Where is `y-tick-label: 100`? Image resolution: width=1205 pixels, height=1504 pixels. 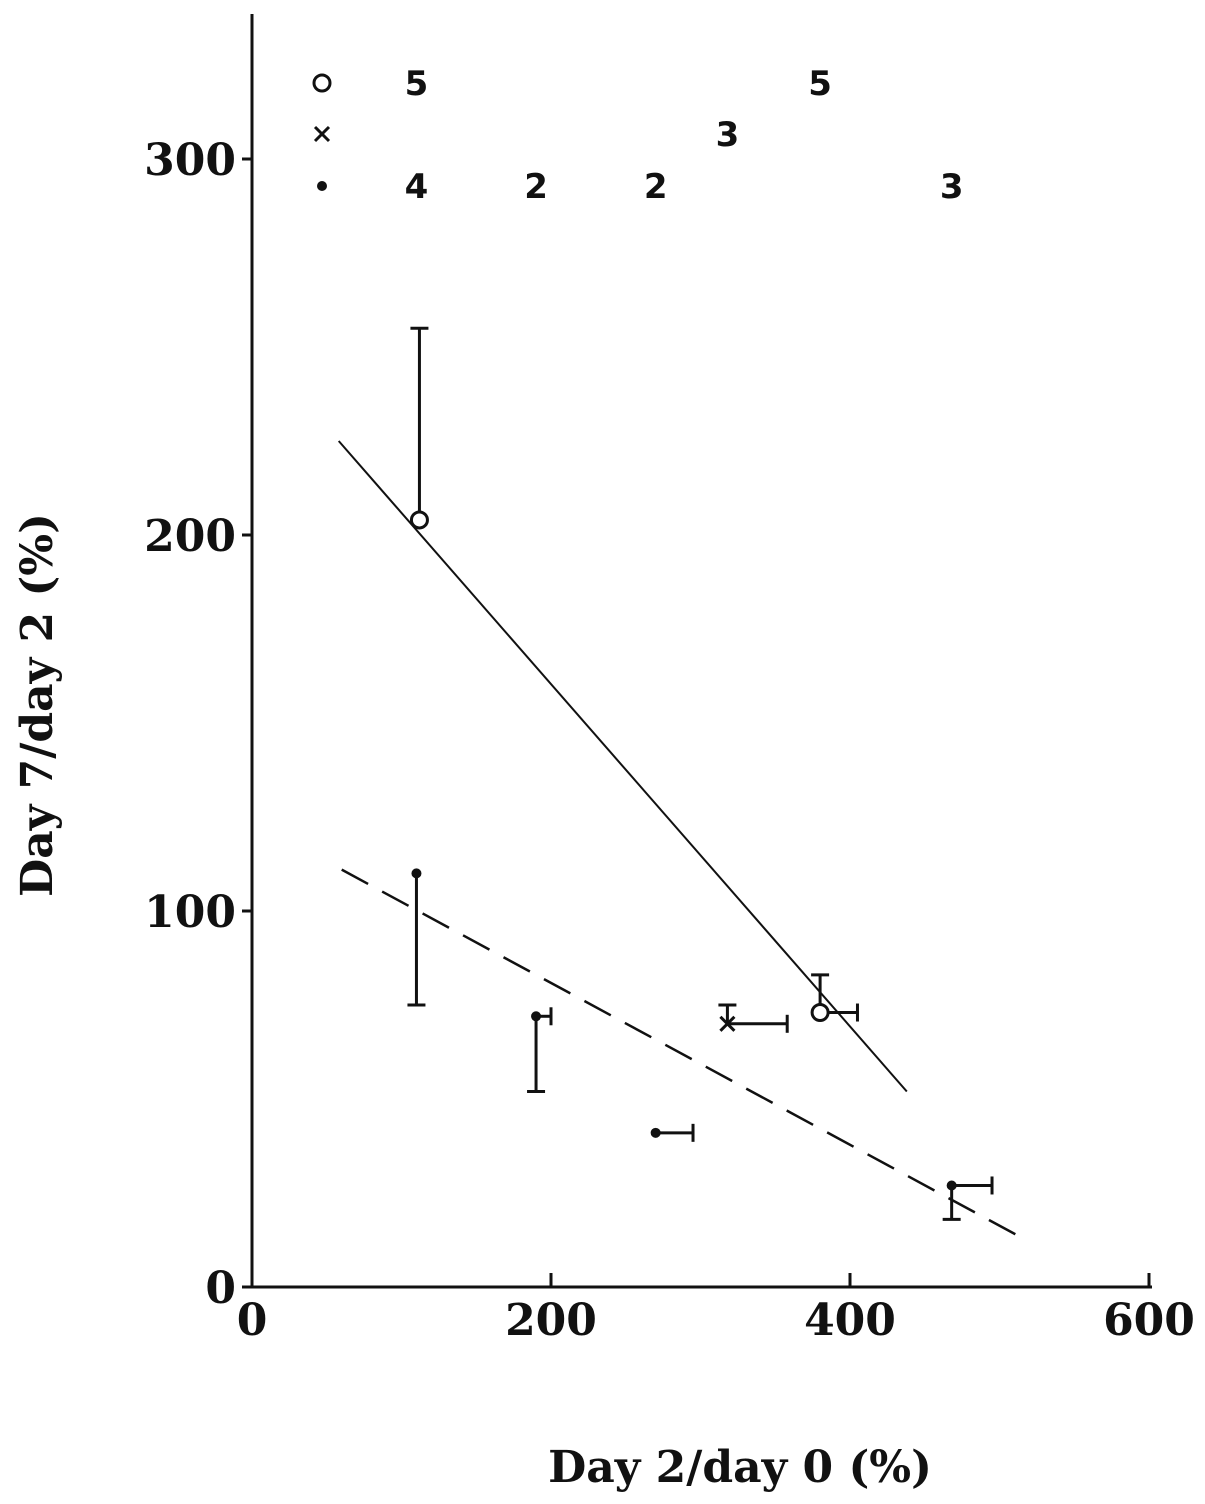
y-tick-label: 100 is located at coordinates (190, 912).